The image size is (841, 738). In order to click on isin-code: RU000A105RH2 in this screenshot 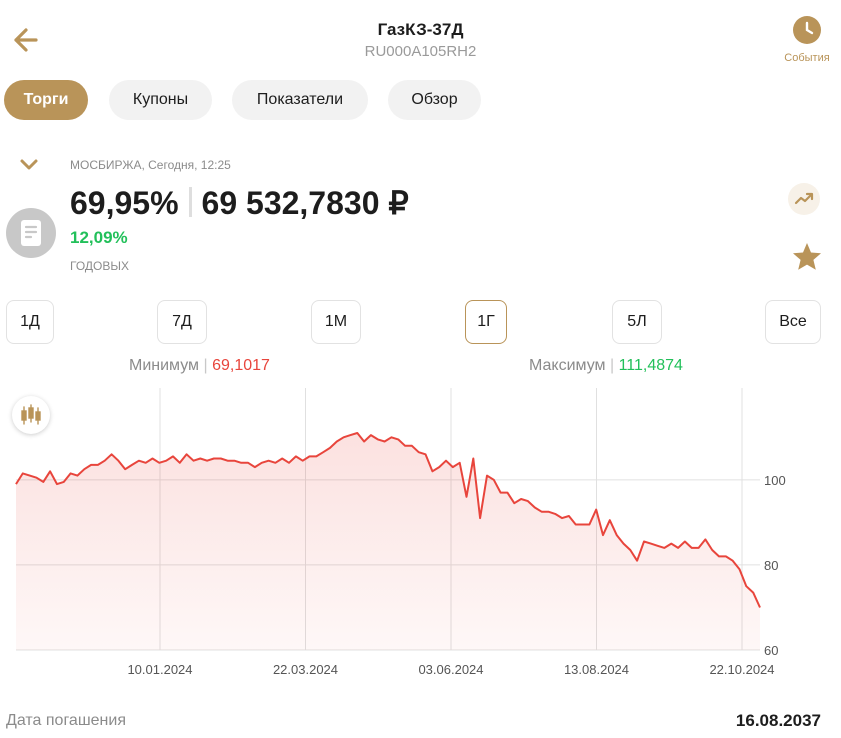, I will do `click(420, 51)`.